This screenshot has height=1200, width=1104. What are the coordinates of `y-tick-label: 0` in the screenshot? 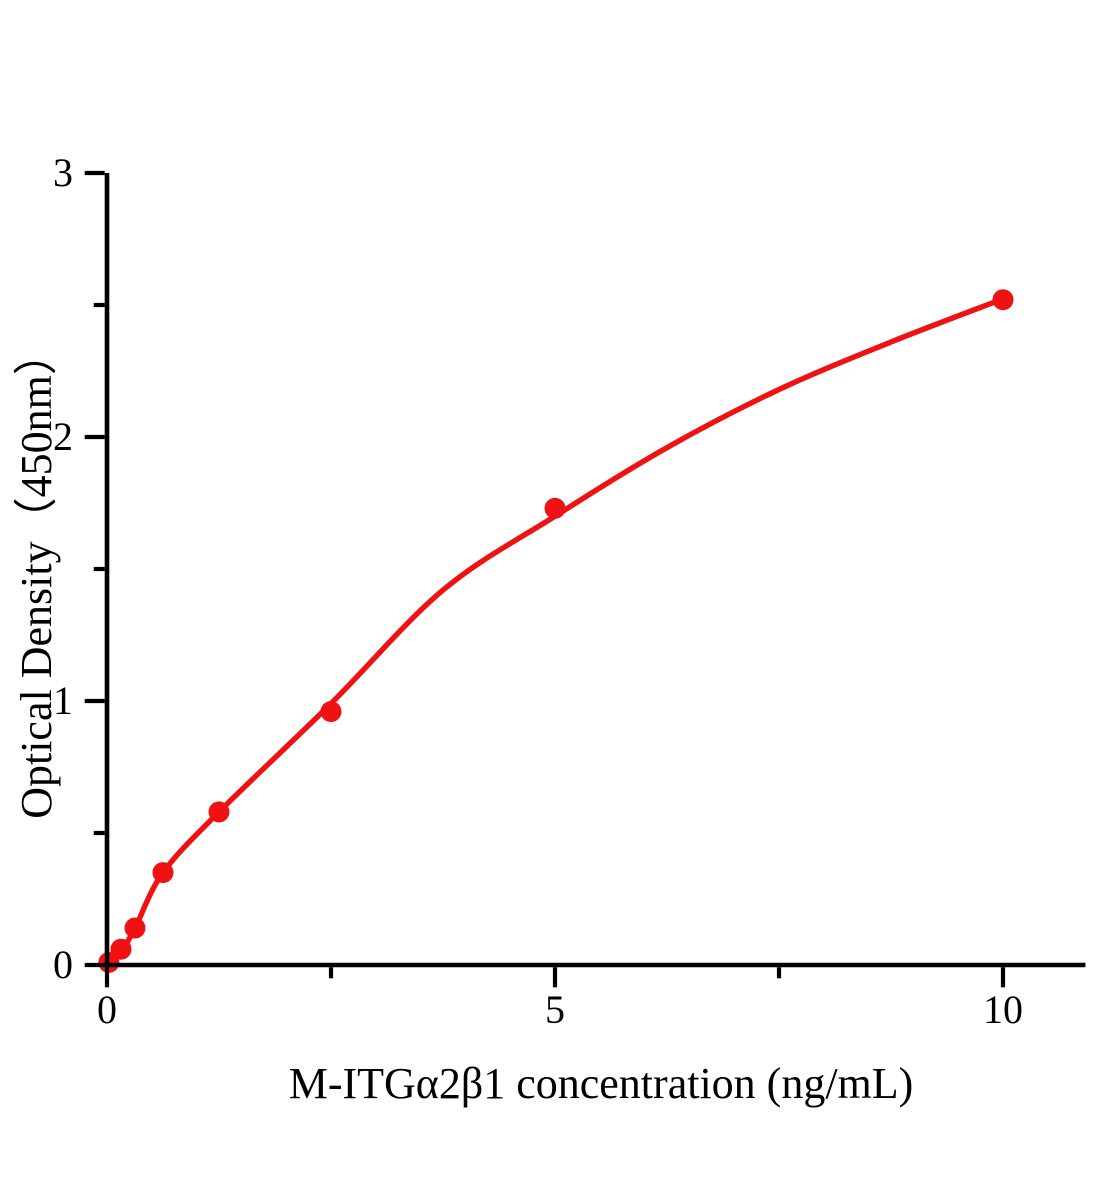 It's located at (63, 964).